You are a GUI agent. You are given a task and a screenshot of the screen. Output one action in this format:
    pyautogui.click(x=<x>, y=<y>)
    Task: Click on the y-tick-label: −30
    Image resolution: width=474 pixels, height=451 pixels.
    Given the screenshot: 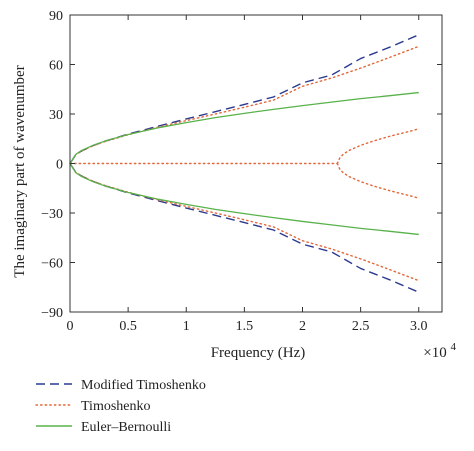 What is the action you would take?
    pyautogui.click(x=52, y=214)
    